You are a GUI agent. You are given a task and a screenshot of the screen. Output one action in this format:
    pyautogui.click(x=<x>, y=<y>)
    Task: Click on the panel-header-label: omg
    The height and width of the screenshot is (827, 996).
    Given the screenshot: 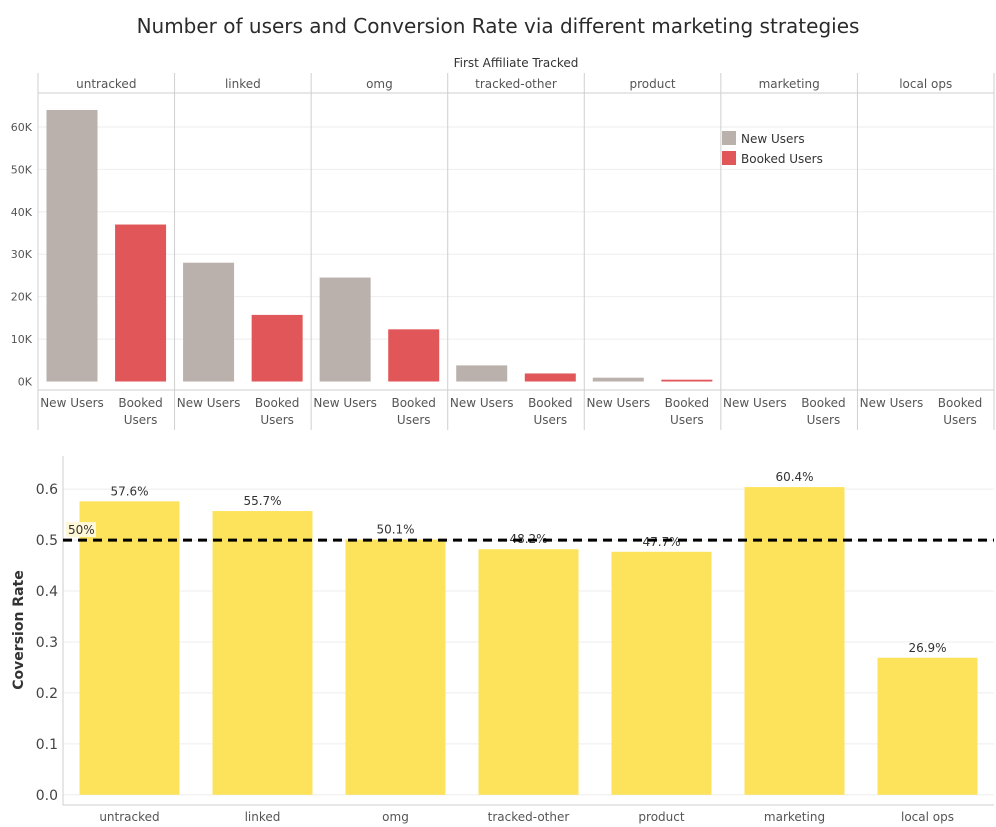 What is the action you would take?
    pyautogui.click(x=379, y=84)
    